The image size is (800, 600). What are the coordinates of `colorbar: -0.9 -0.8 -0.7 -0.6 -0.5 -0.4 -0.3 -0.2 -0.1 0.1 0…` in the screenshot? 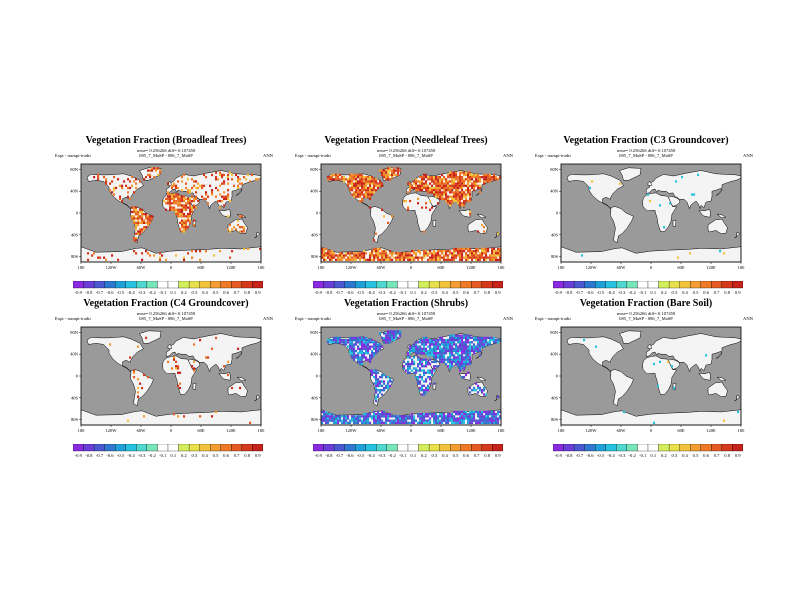 It's located at (408, 451).